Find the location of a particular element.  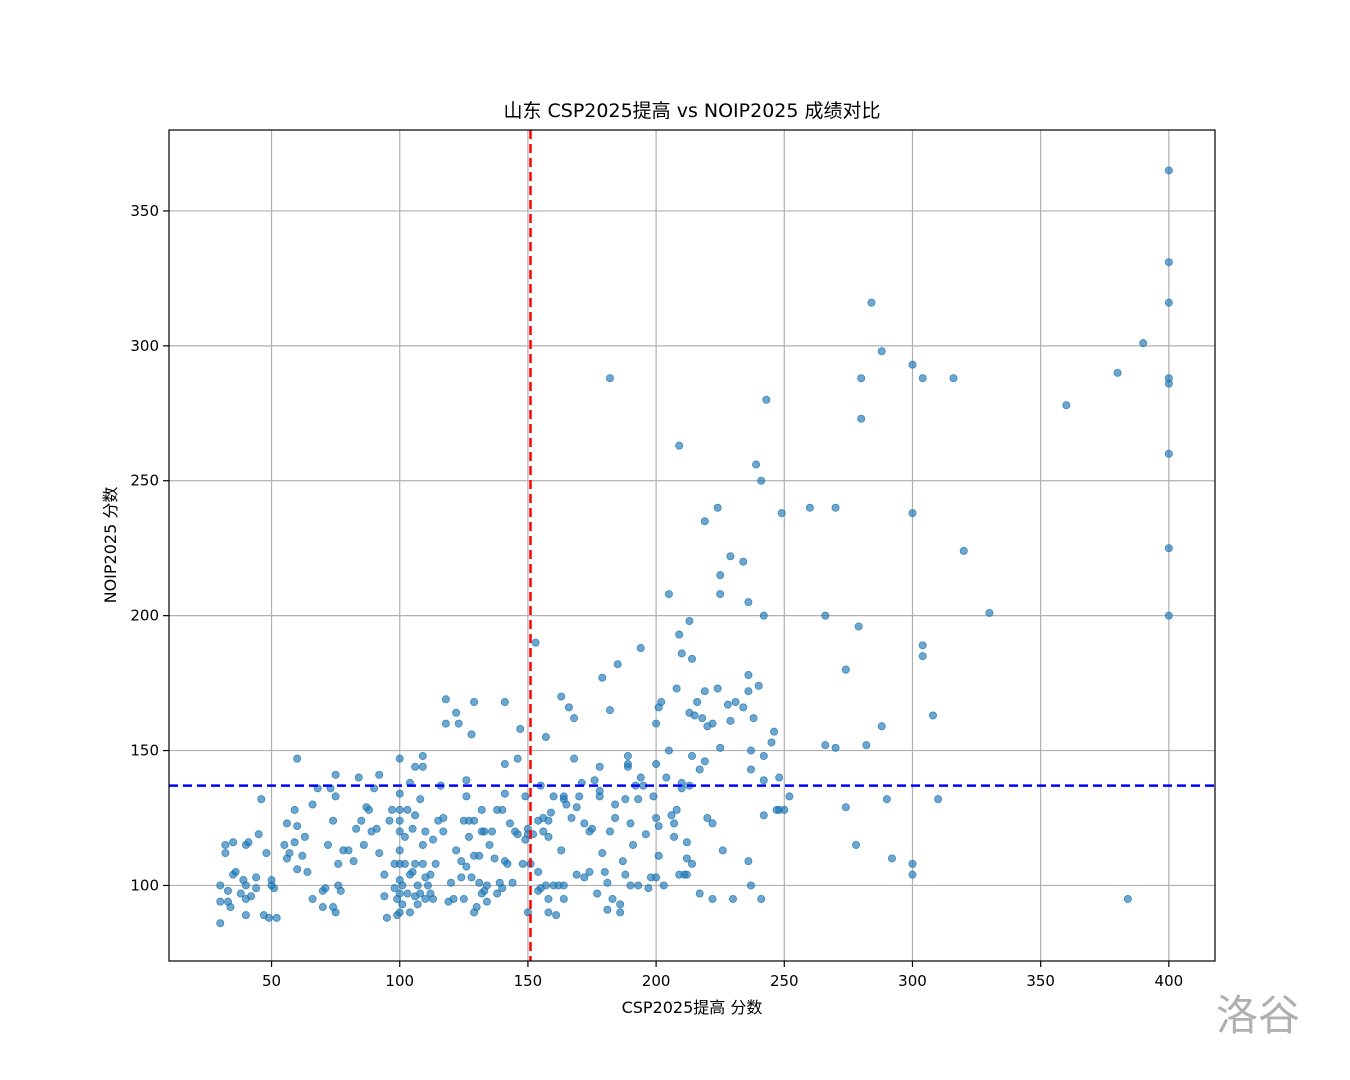

chart-title: 山东 CSP2025提高 vs NOIP2025 成绩对比 is located at coordinates (691, 111).